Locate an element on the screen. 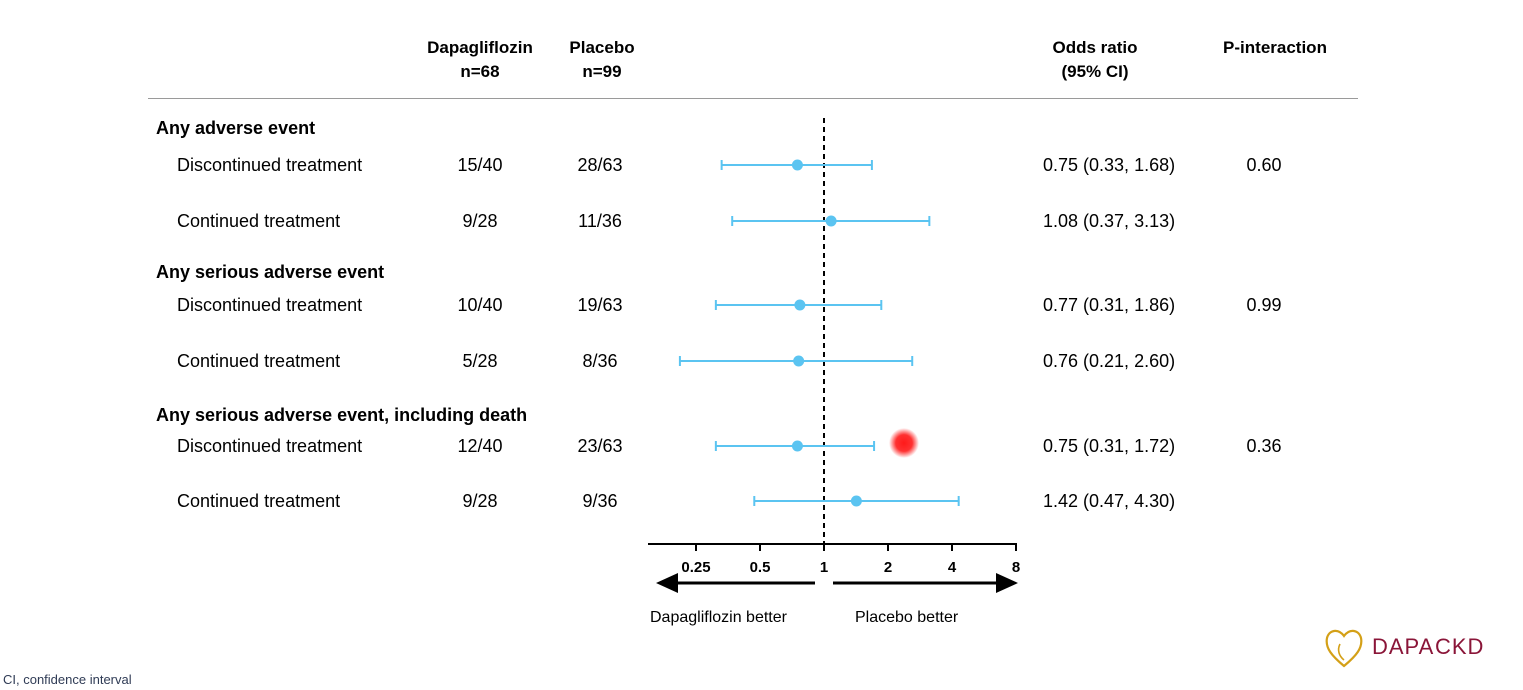 Image resolution: width=1523 pixels, height=690 pixels. heart-icon is located at coordinates (1344, 648).